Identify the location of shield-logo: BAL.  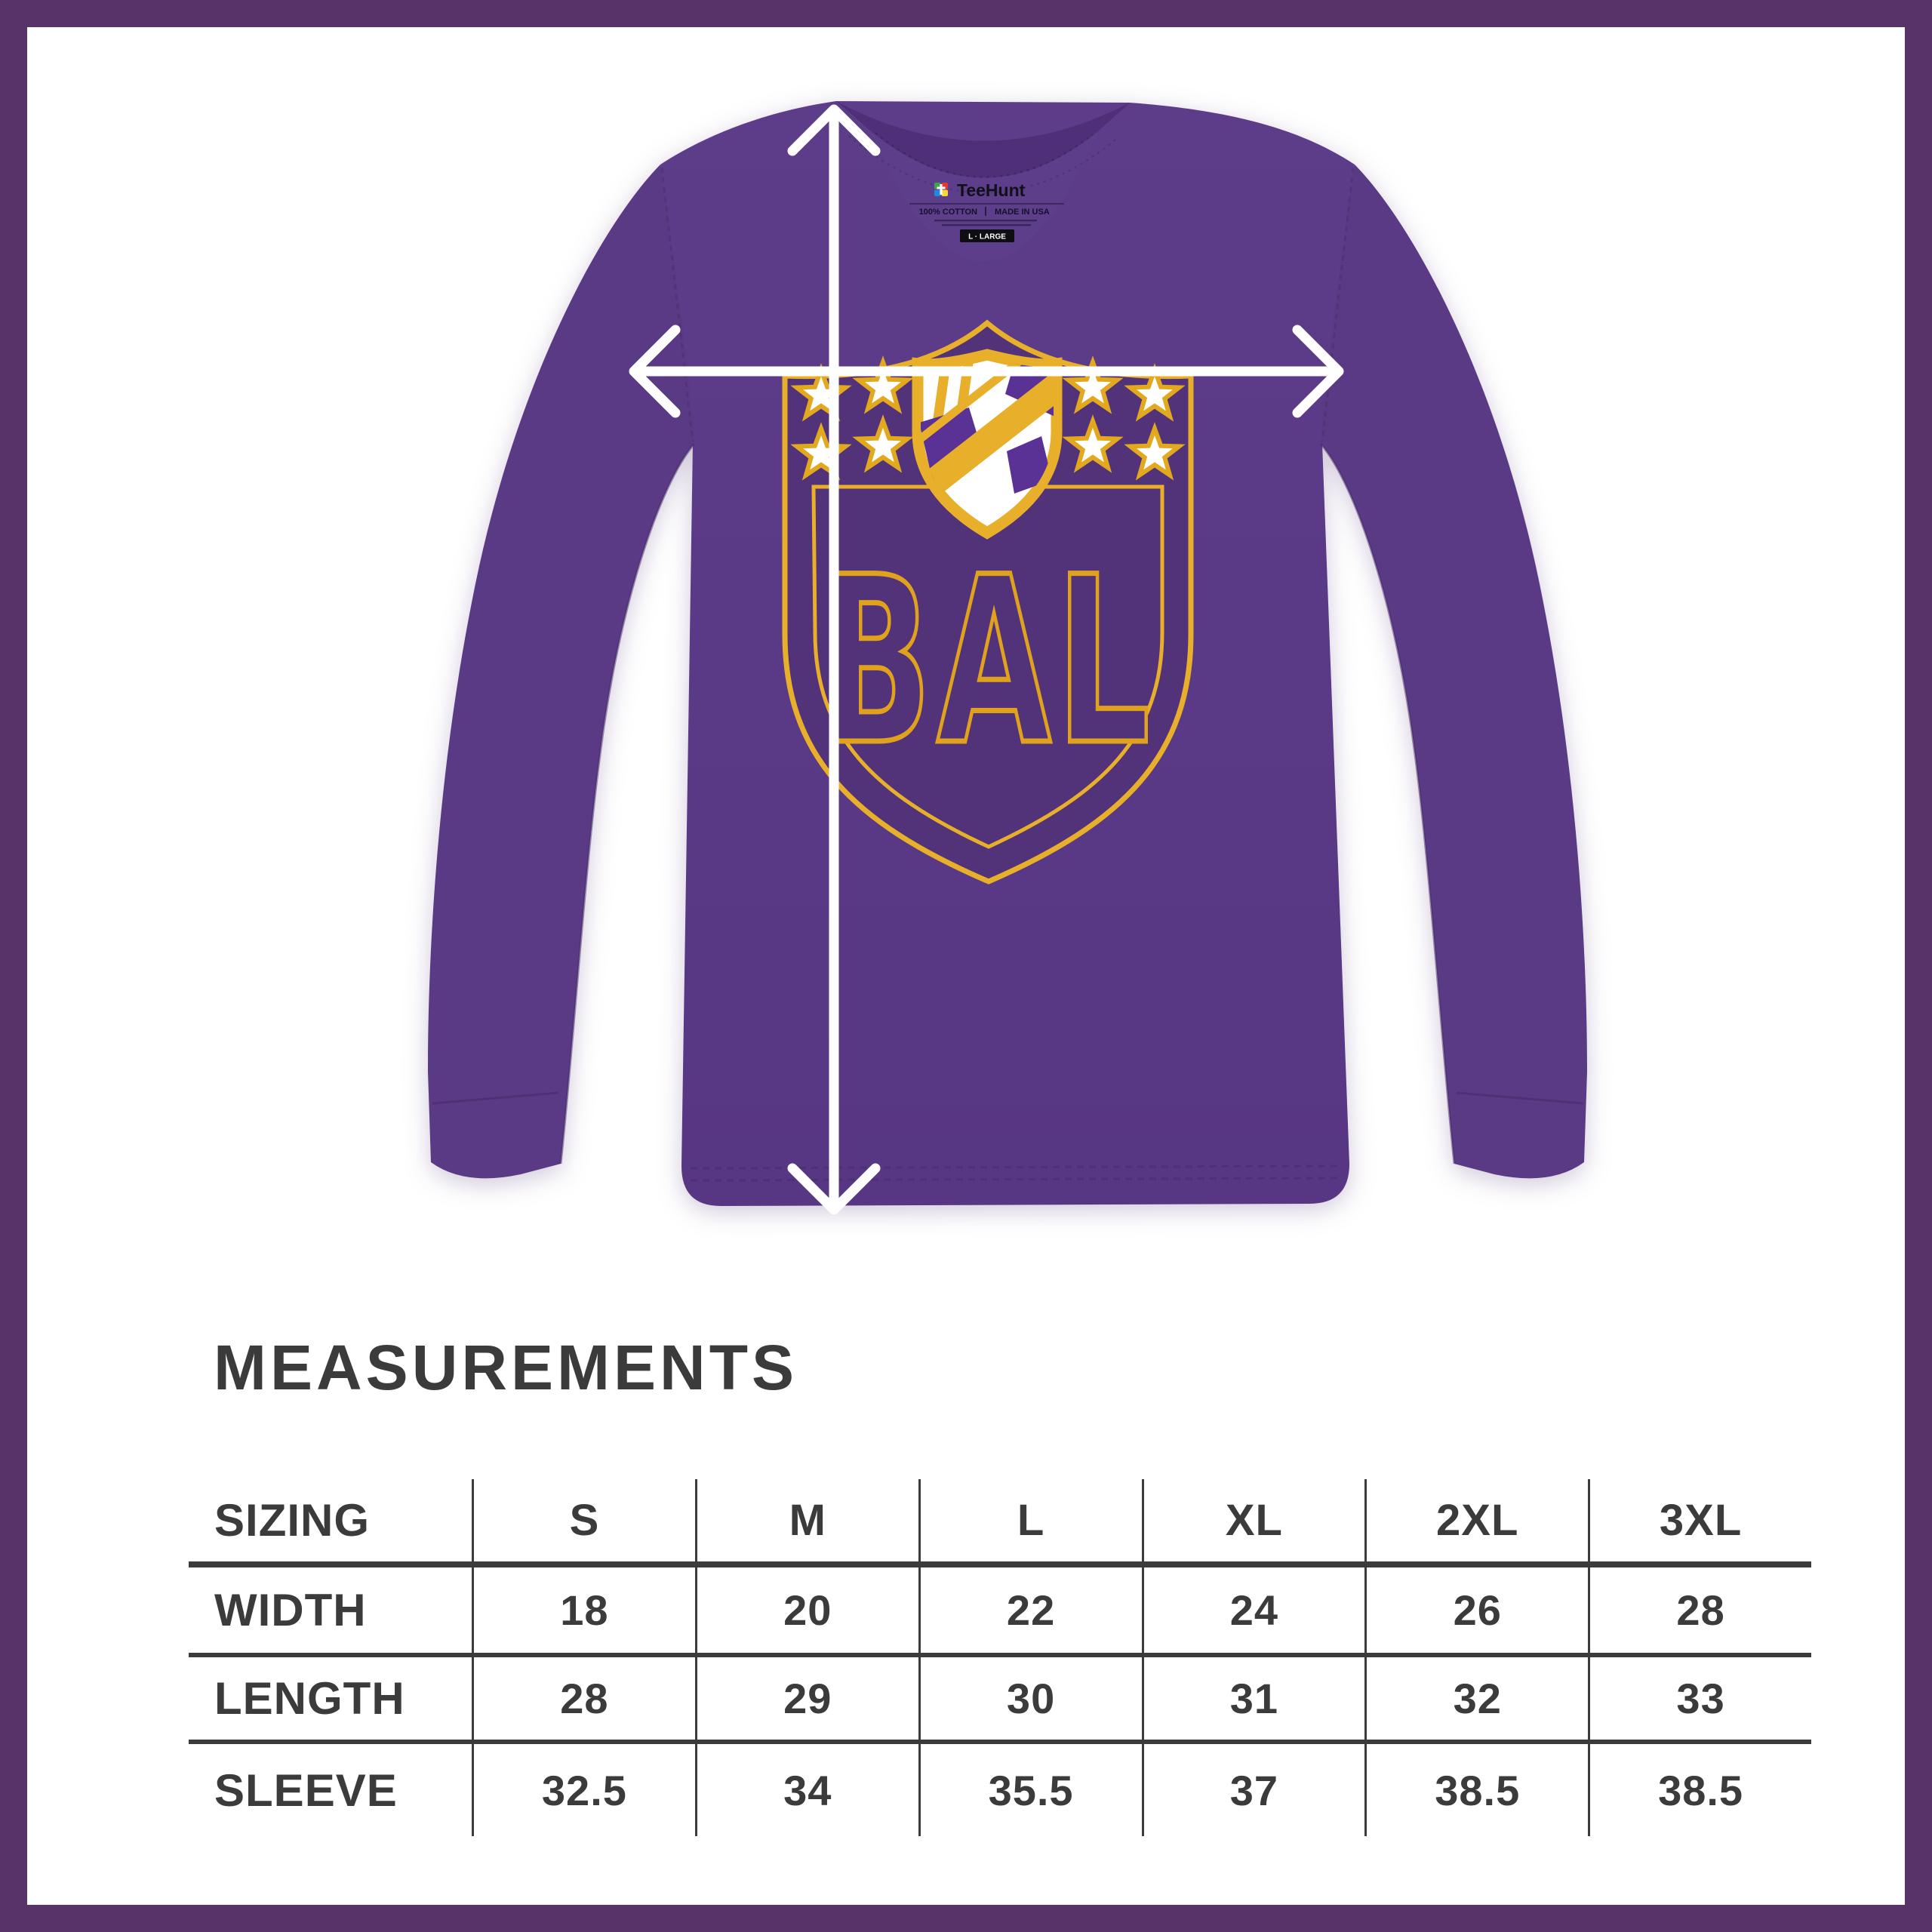
(988, 601).